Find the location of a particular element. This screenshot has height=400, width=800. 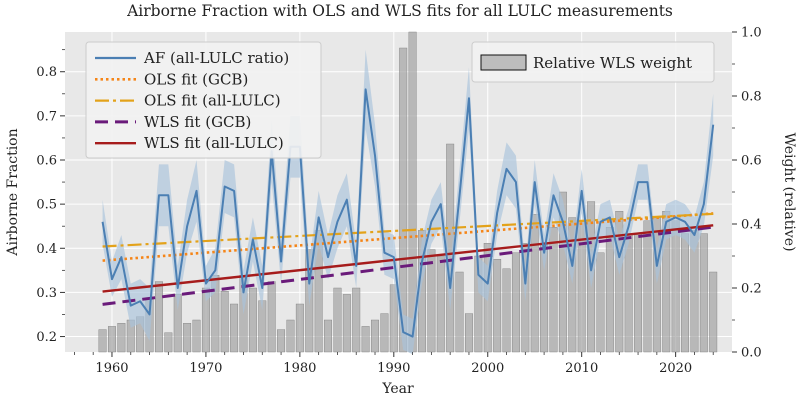

x-tick-label: 1990 is located at coordinates (393, 368).